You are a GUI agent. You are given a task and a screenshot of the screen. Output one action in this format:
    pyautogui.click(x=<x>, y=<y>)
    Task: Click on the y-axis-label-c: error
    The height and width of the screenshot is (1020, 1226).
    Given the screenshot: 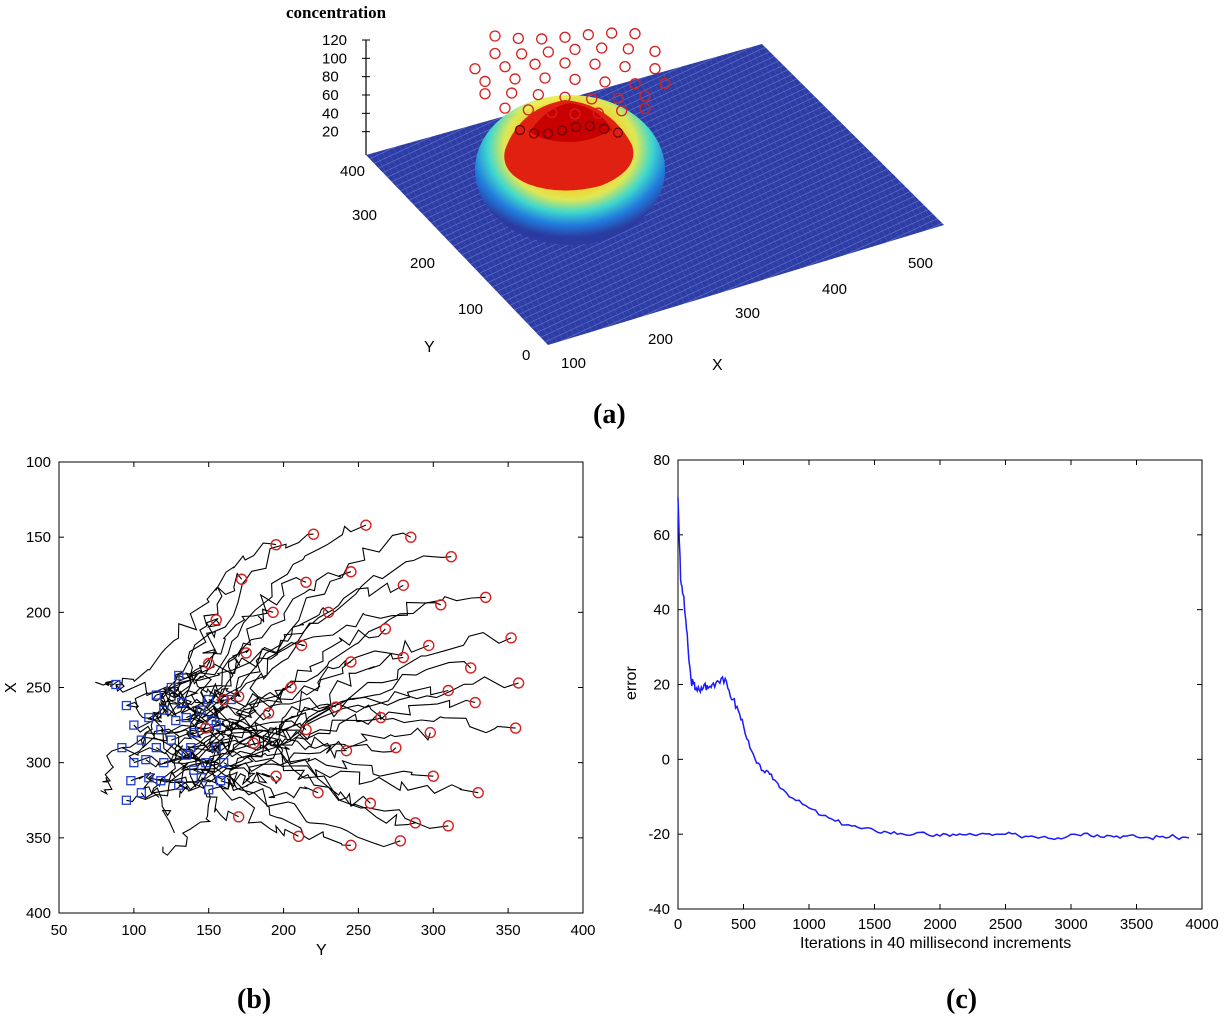 What is the action you would take?
    pyautogui.click(x=631, y=683)
    